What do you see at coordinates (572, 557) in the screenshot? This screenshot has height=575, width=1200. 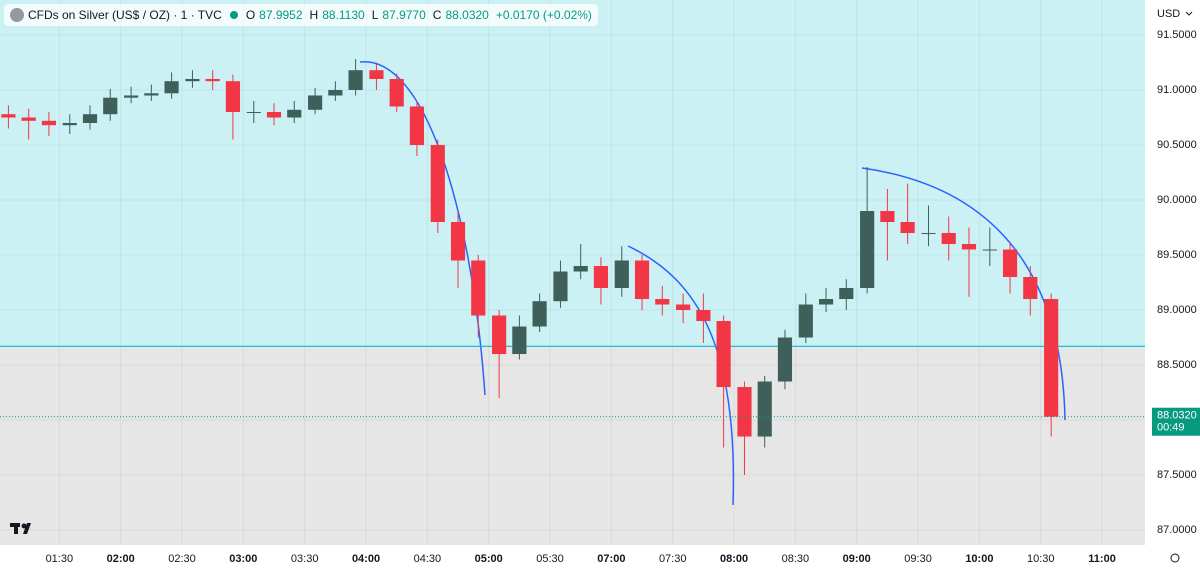 I see `time-axis` at bounding box center [572, 557].